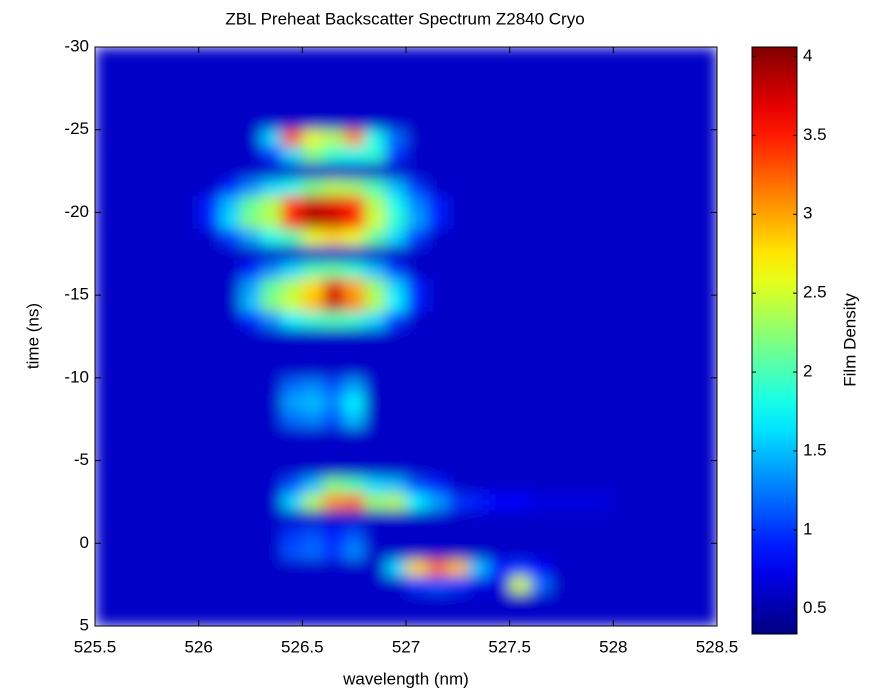  Describe the element at coordinates (198, 646) in the screenshot. I see `x-tick-label: 526` at that location.